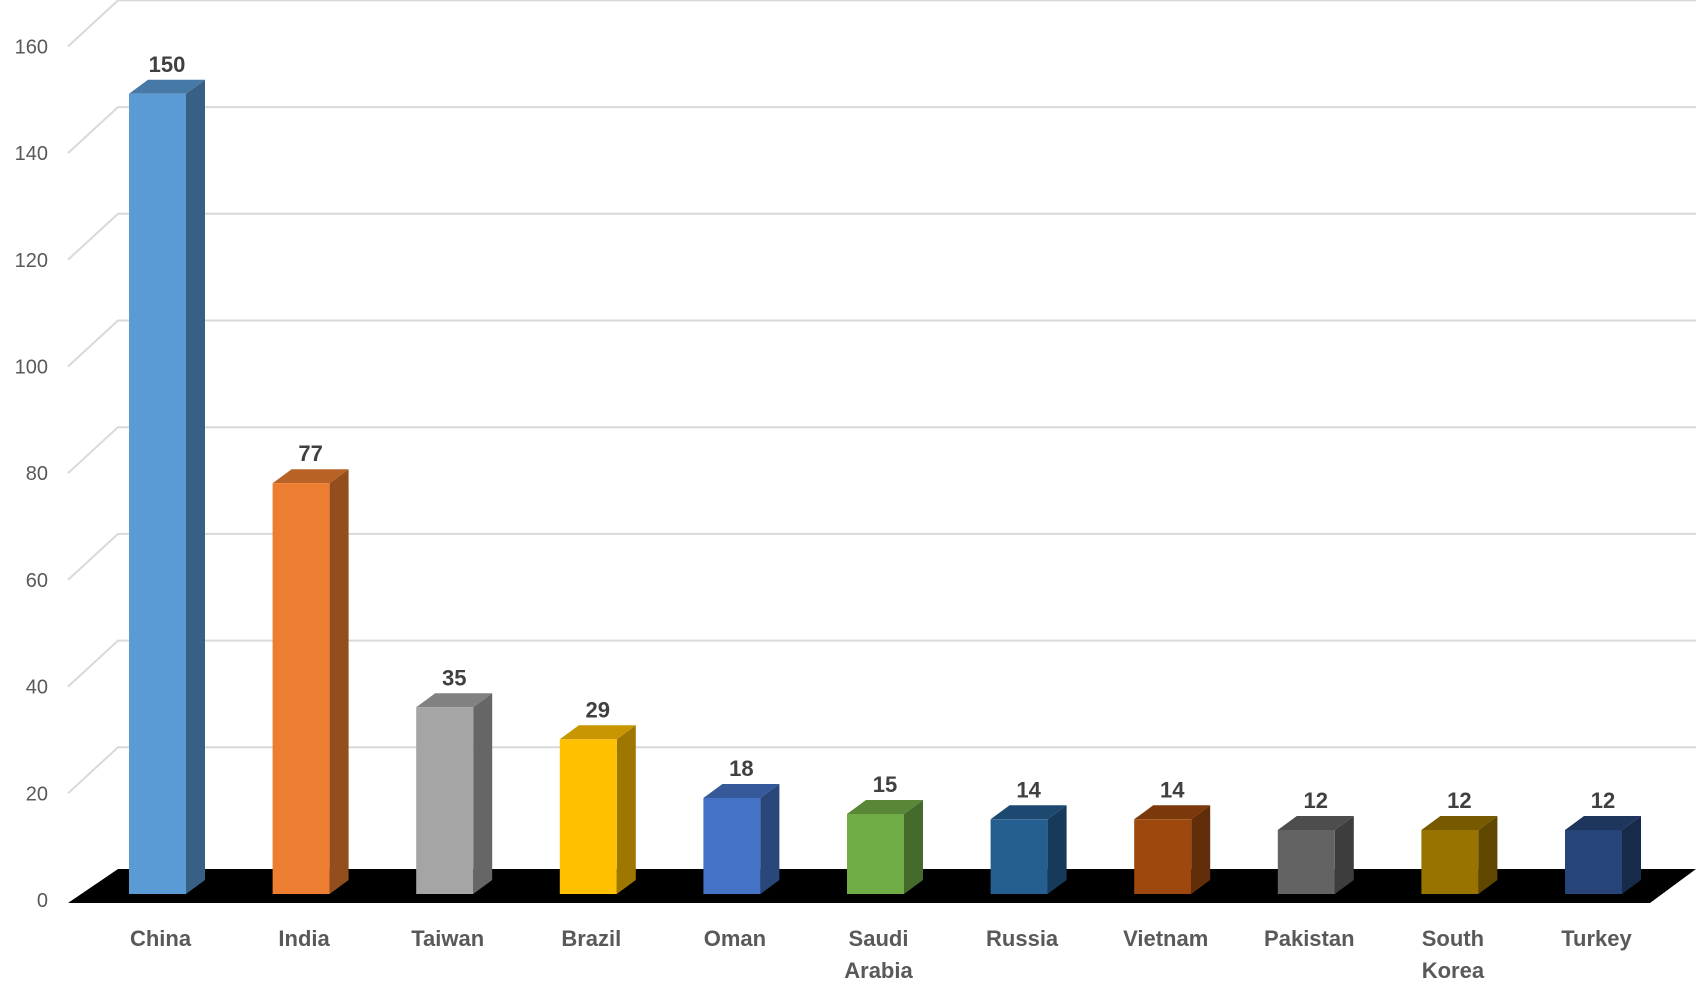 The width and height of the screenshot is (1696, 984). I want to click on data-label: 15, so click(885, 784).